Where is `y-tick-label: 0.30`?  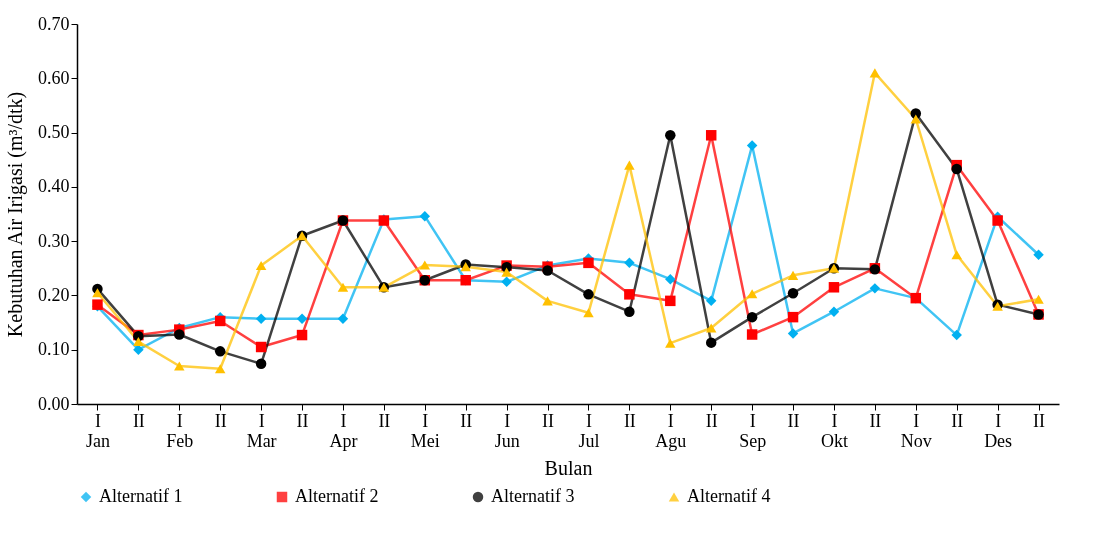
y-tick-label: 0.30 is located at coordinates (54, 240).